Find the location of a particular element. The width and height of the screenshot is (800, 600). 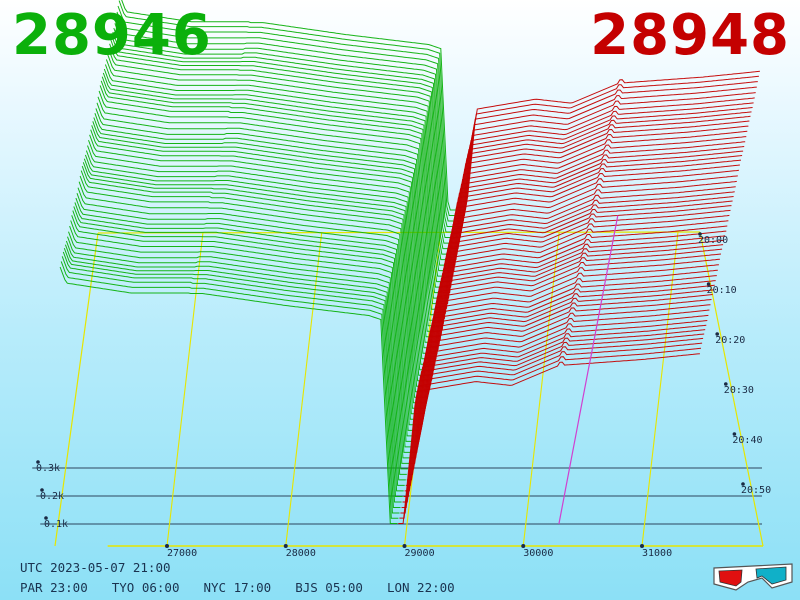

depth-tick-label: 0.2k is located at coordinates (52, 496).